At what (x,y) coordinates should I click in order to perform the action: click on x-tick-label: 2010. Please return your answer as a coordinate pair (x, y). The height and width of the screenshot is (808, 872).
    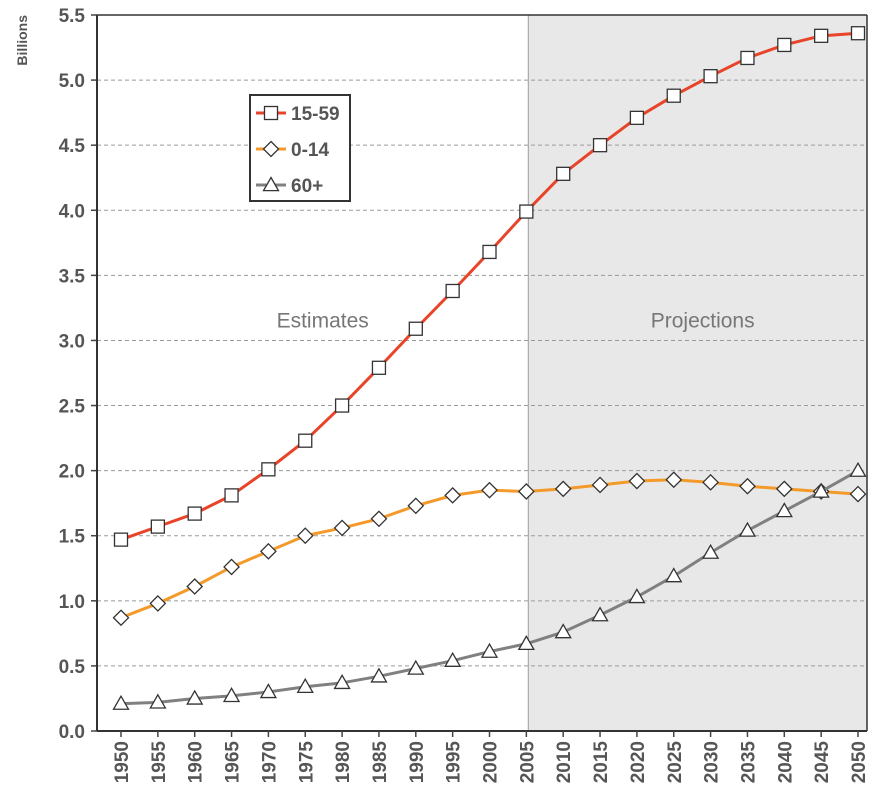
    Looking at the image, I should click on (564, 762).